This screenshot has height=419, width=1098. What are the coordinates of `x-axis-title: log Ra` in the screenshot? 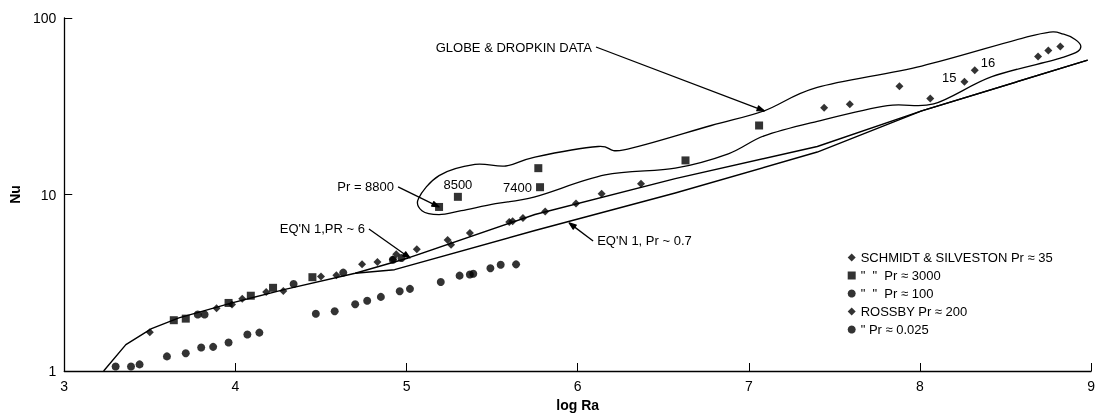 It's located at (578, 404).